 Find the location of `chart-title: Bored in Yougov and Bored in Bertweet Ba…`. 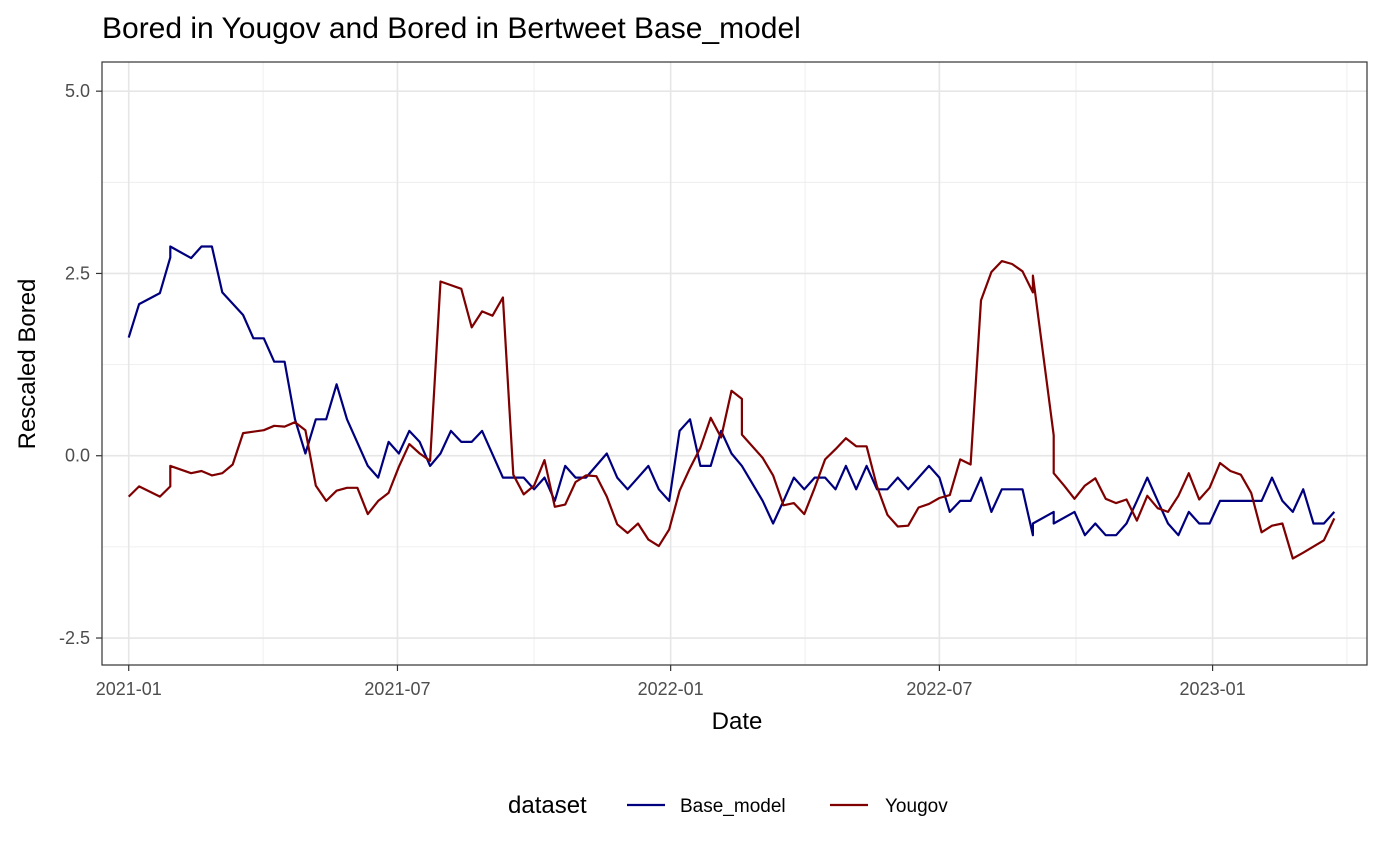

chart-title: Bored in Yougov and Bored in Bertweet Ba… is located at coordinates (451, 28).